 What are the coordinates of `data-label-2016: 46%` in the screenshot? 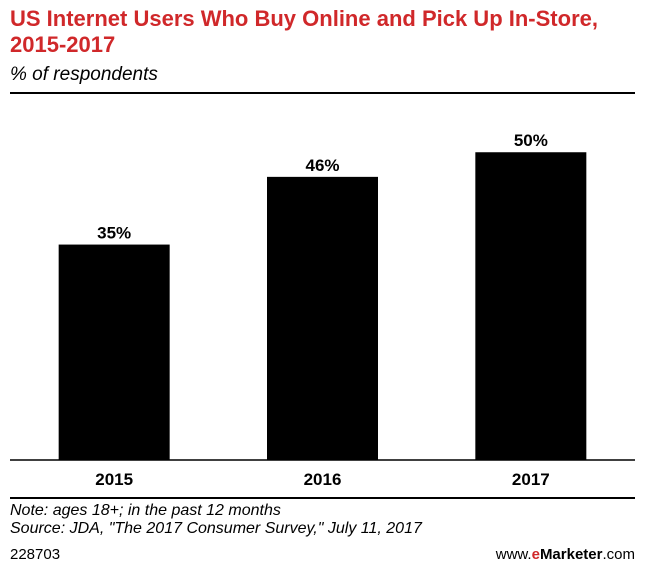 It's located at (322, 165).